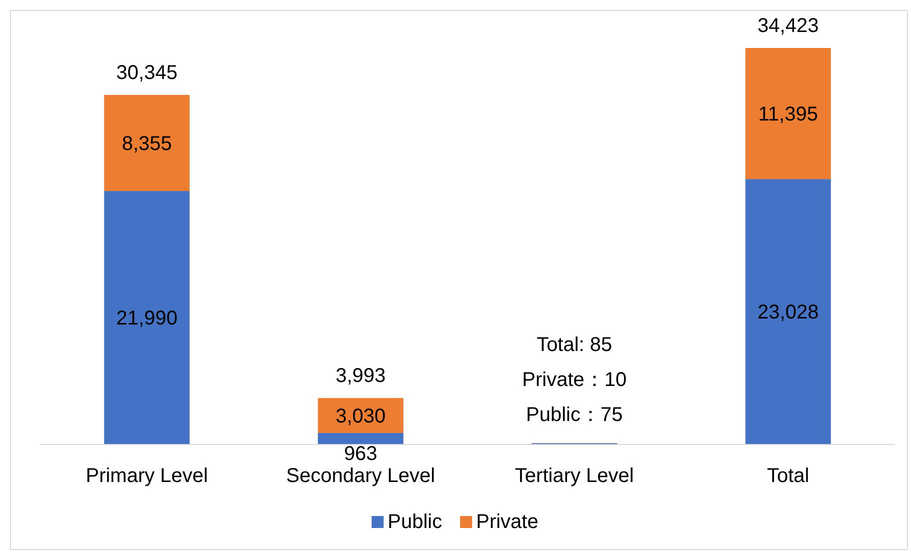  Describe the element at coordinates (574, 415) in the screenshot. I see `annotation: Public：75` at that location.